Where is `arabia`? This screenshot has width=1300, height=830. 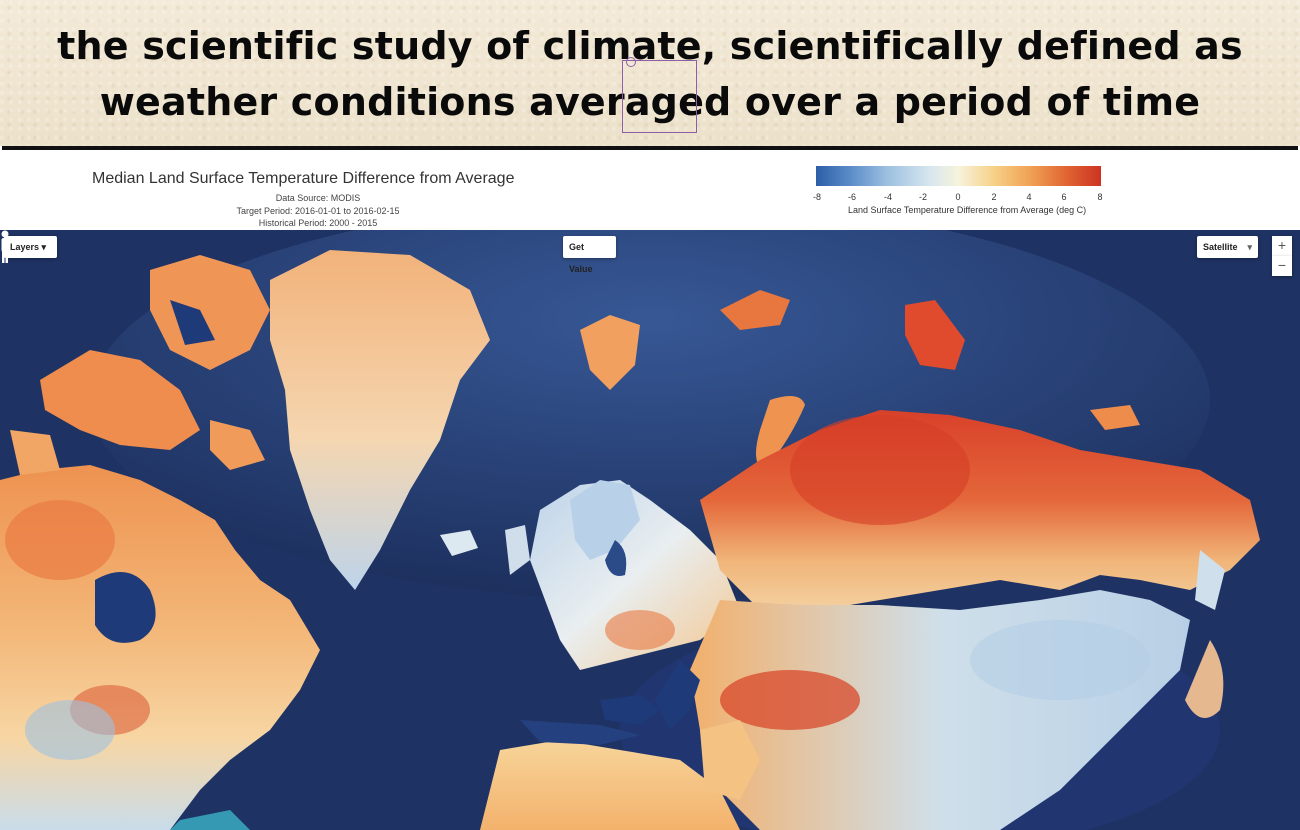
arabia is located at coordinates (730, 760).